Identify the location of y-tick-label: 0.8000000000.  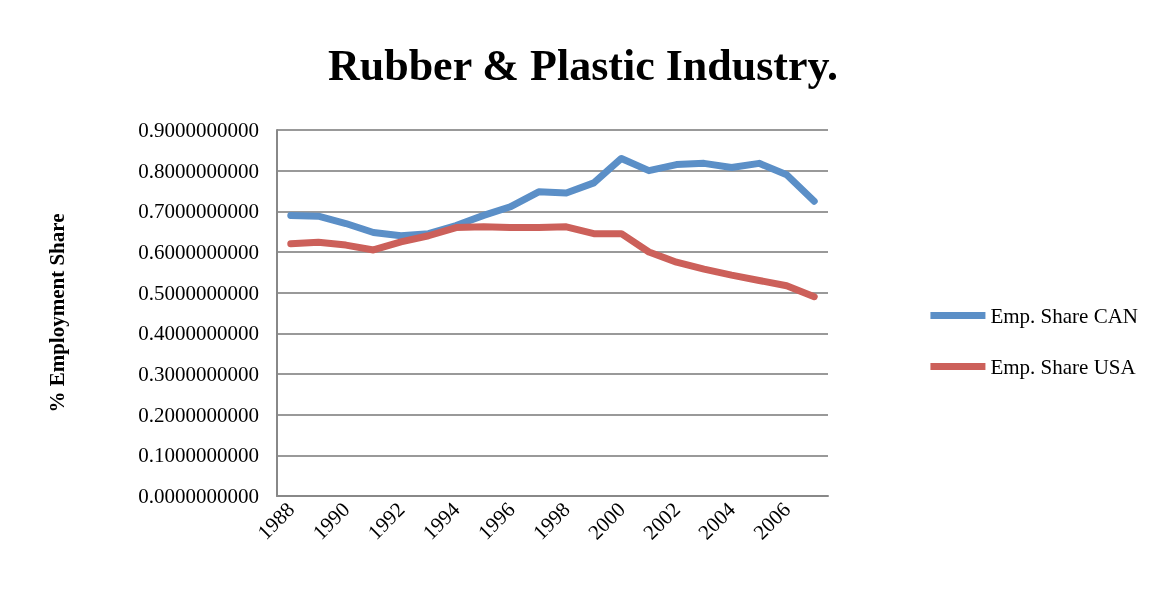
(198, 170).